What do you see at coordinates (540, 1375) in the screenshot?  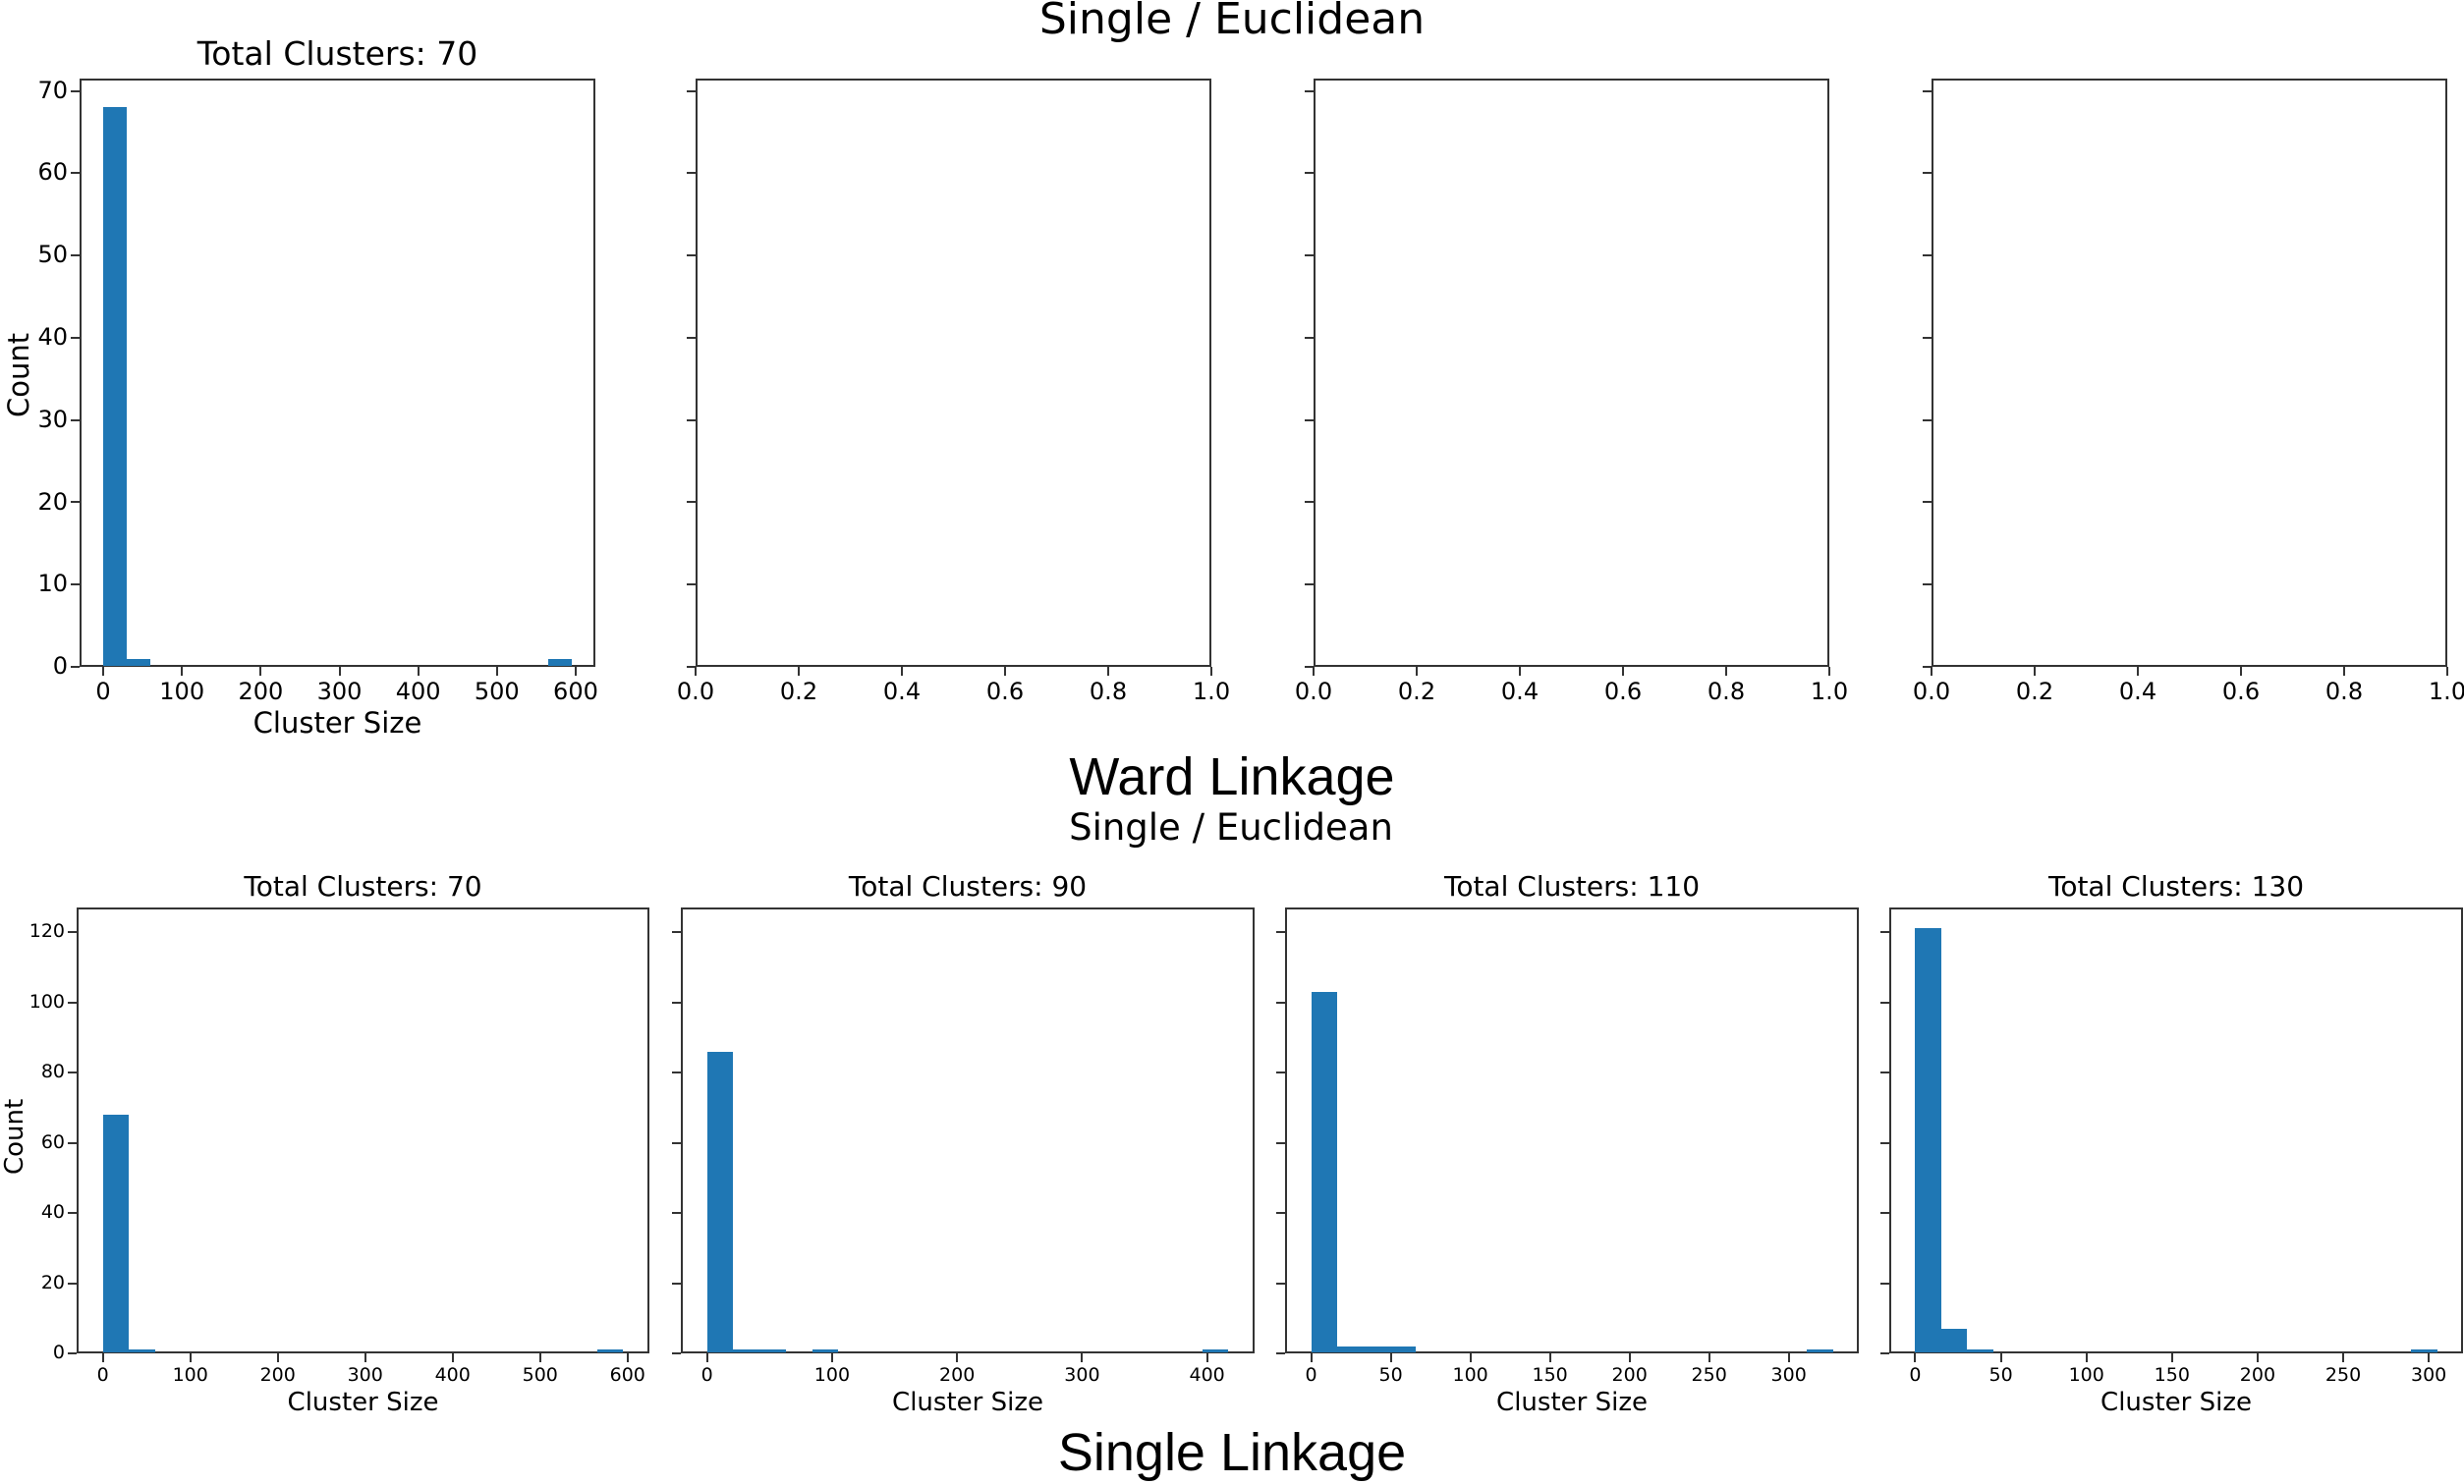 I see `x-tick-label: 500` at bounding box center [540, 1375].